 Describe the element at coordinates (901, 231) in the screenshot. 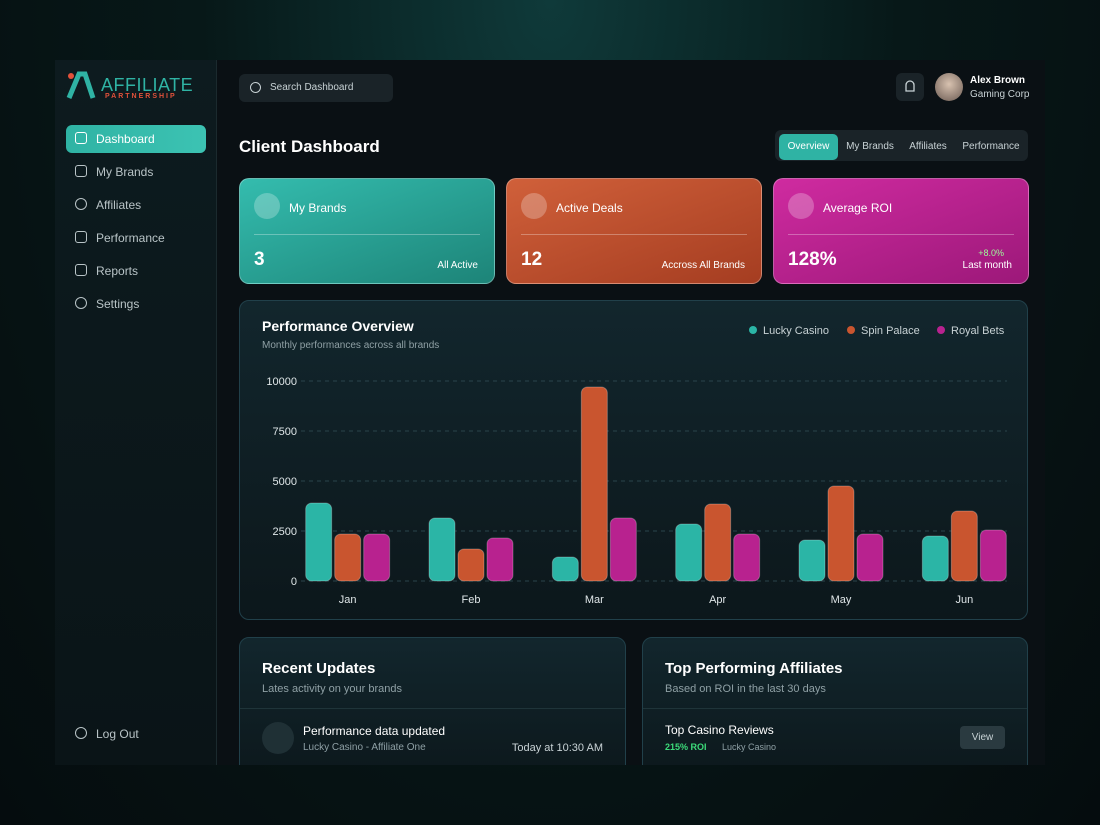

I see `stat-card: Average ROI 128% +8.0% Last month` at that location.